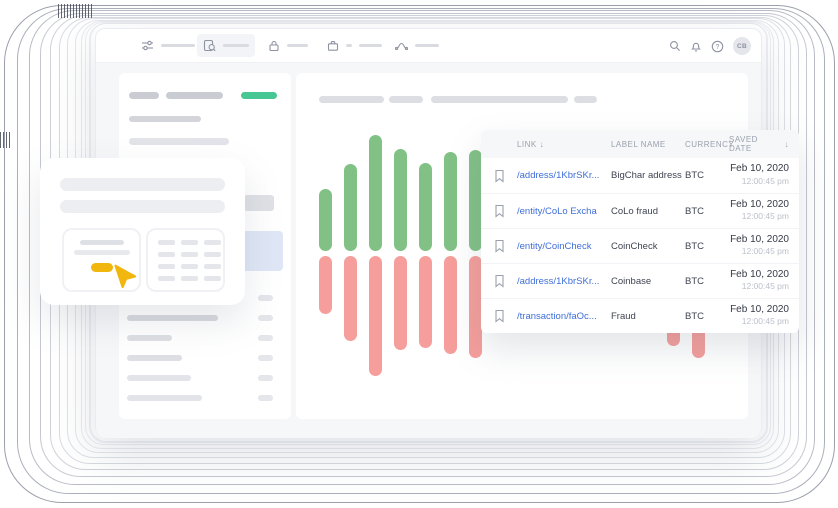 This screenshot has height=508, width=838. What do you see at coordinates (623, 316) in the screenshot?
I see `row-label: Fraud` at bounding box center [623, 316].